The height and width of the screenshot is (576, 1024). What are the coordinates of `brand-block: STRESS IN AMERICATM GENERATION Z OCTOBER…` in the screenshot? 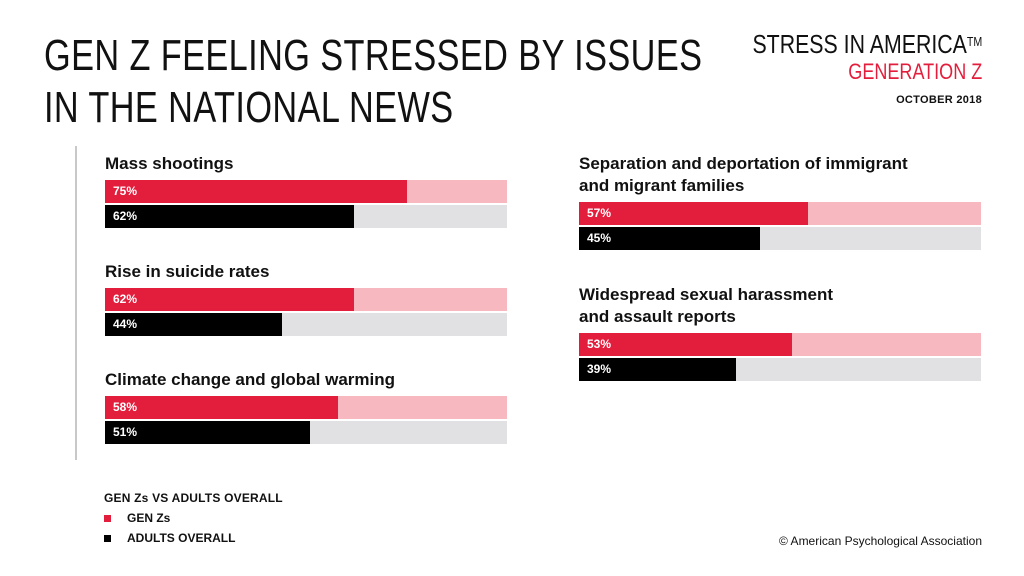 It's located at (842, 68).